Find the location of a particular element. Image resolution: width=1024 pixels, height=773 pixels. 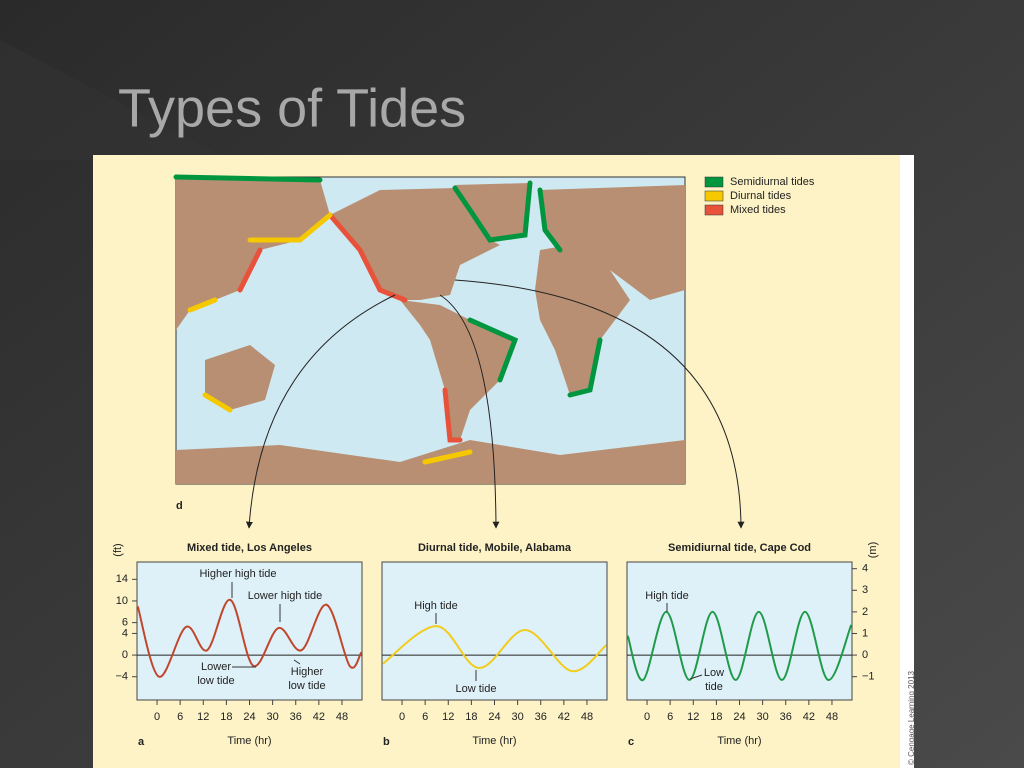

decoration is located at coordinates (115, 100).